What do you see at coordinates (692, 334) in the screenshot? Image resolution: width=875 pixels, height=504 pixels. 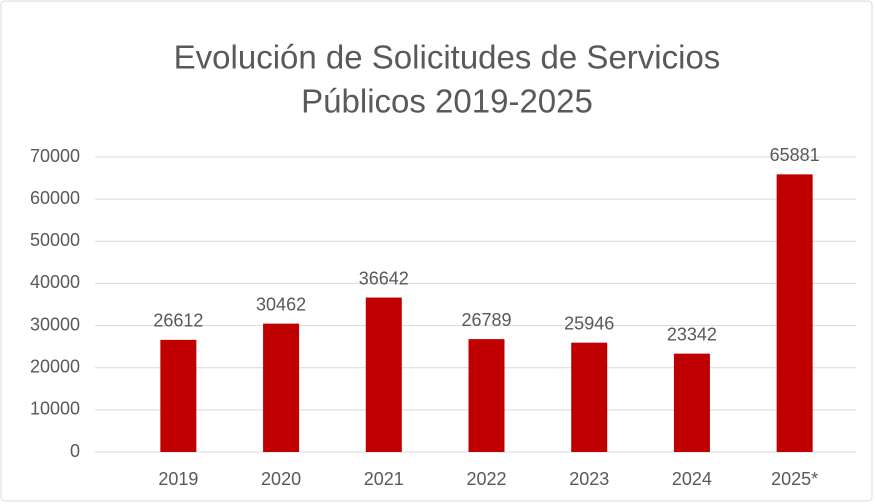 I see `data-label: 23342` at bounding box center [692, 334].